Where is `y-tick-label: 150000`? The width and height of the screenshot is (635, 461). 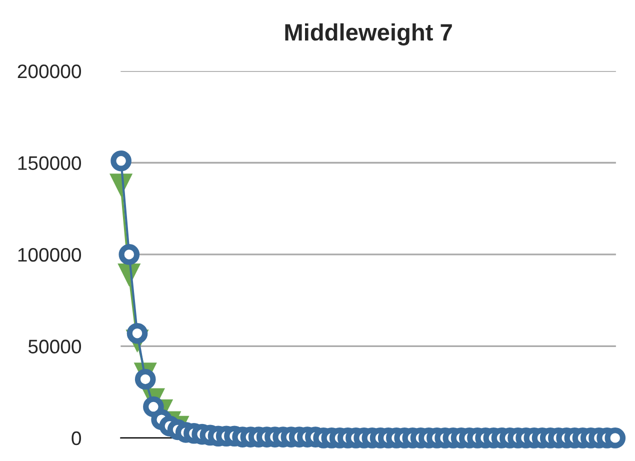
y-tick-label: 150000 is located at coordinates (50, 163).